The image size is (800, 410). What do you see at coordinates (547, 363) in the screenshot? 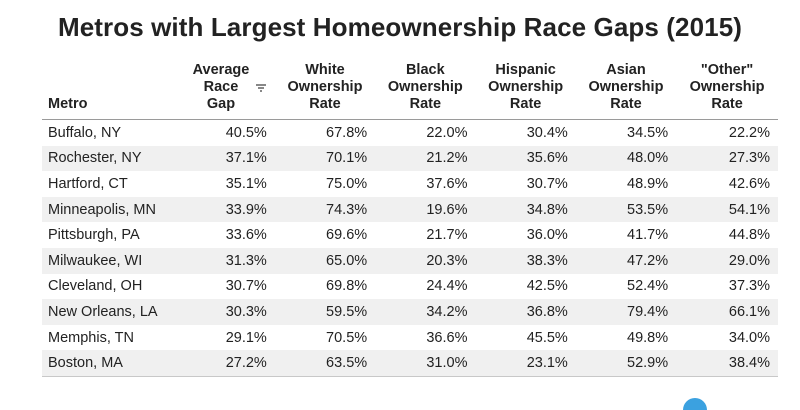
I see `value-cell-hispanic-ownership-rate: 23.1%` at bounding box center [547, 363].